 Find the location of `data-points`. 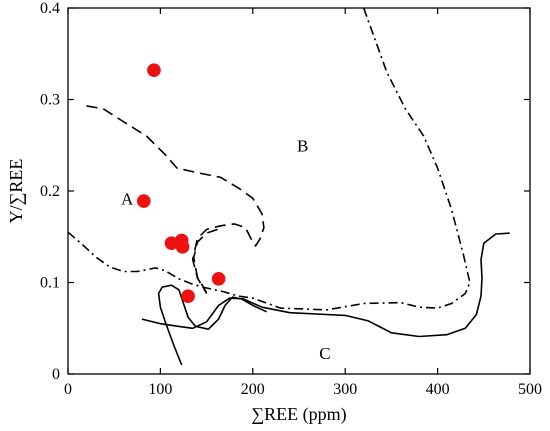

data-points is located at coordinates (181, 183).